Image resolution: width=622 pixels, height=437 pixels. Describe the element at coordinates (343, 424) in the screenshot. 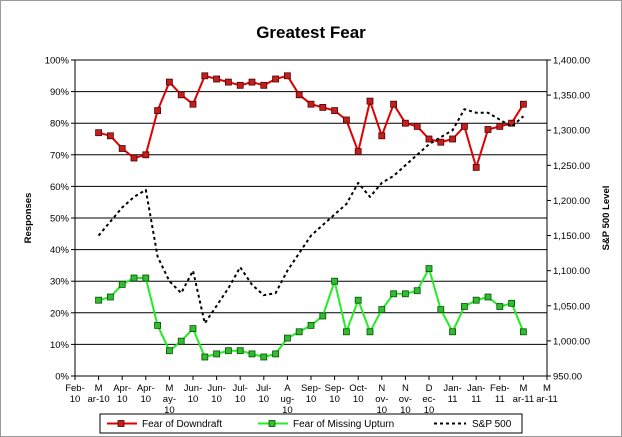

I see `legend-label-missing-upturn: Fear of Missing Upturn` at that location.